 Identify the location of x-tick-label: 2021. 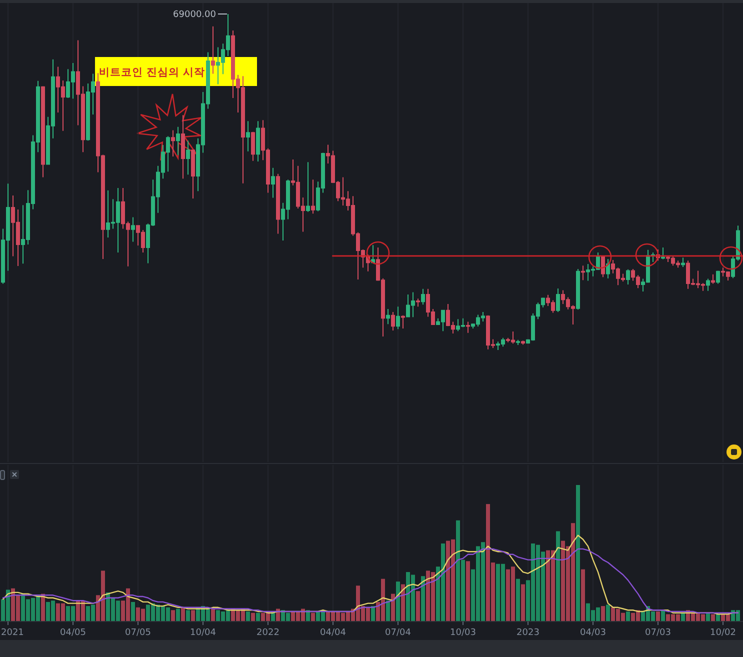
(12, 633).